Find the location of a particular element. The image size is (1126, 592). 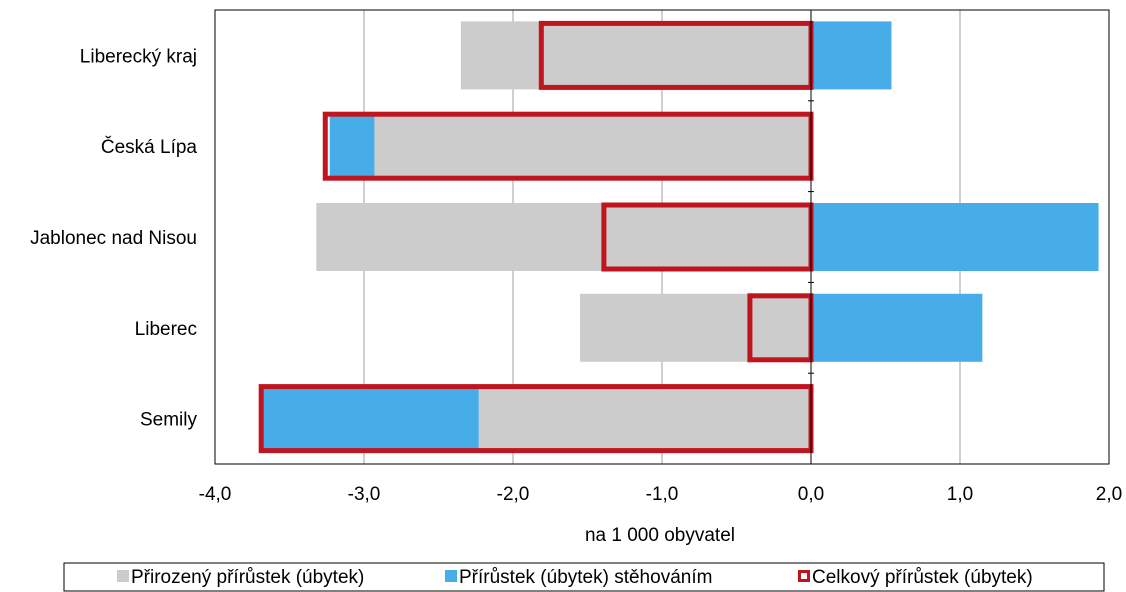

x-tick-label: -4,0 is located at coordinates (215, 494).